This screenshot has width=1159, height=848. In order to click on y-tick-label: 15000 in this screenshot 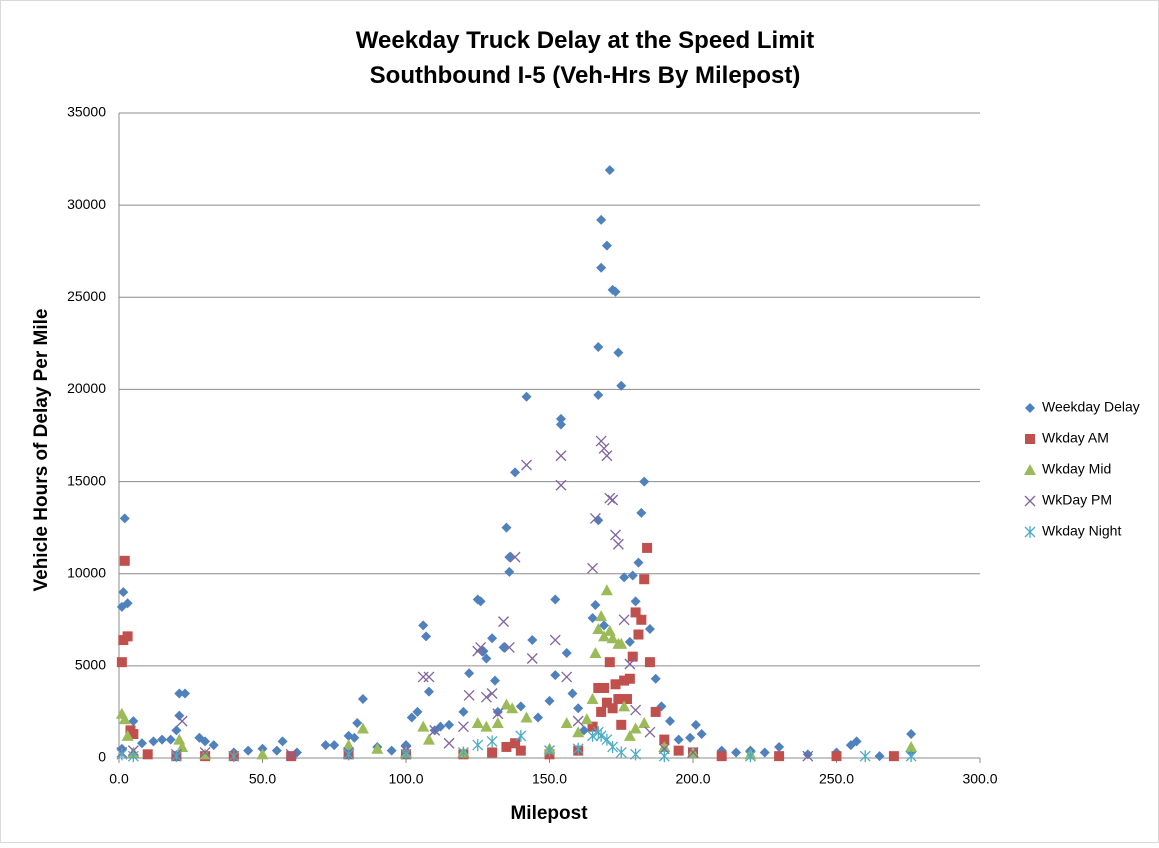, I will do `click(86, 480)`.